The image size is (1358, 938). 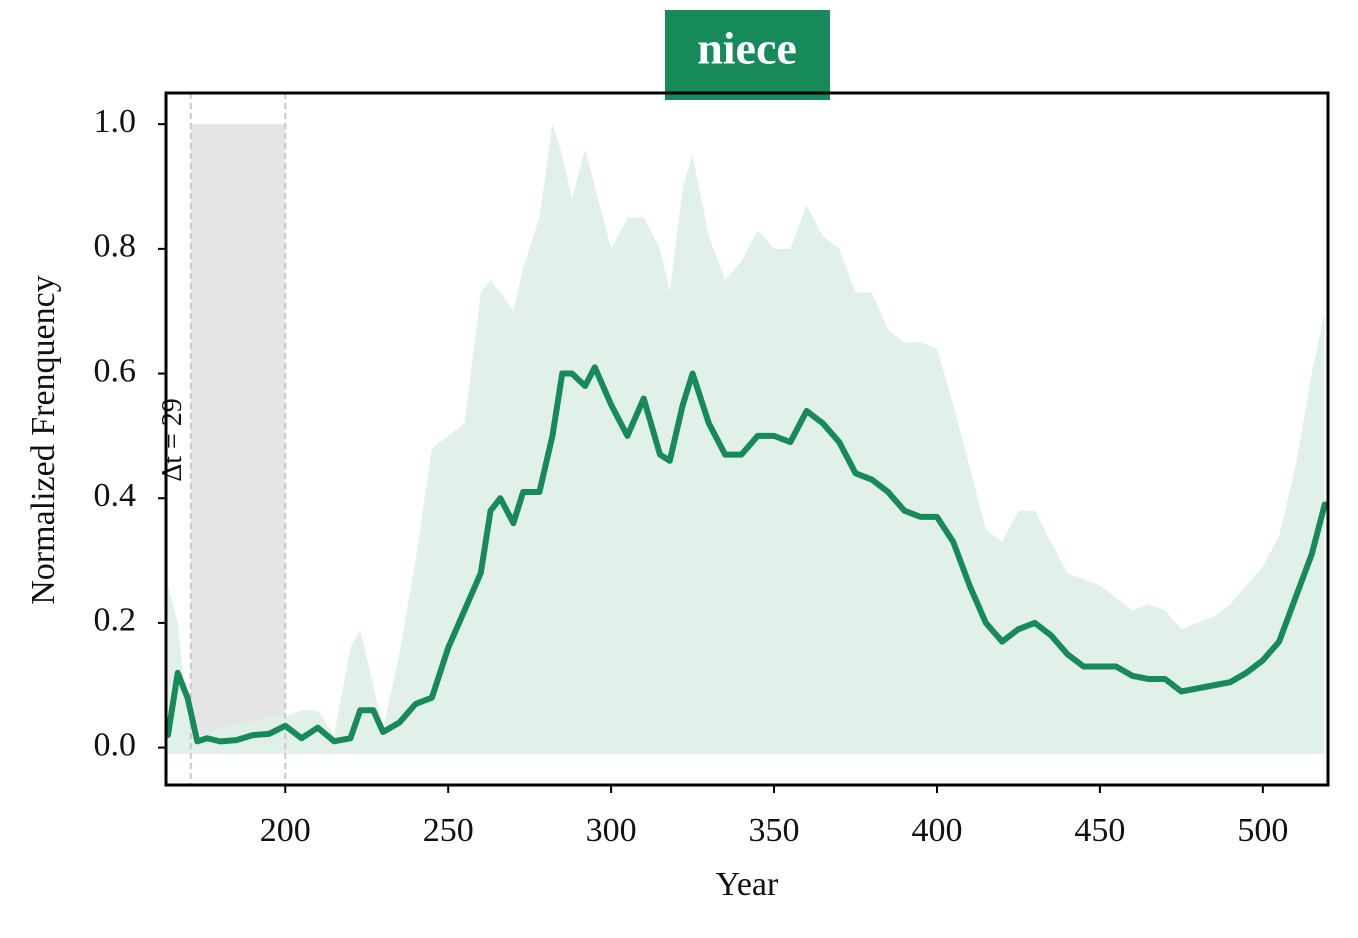 I want to click on title-box, so click(x=747, y=55).